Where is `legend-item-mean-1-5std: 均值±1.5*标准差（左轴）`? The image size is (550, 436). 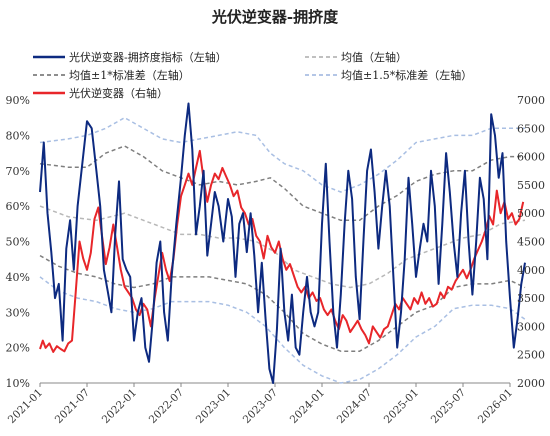 legend-item-mean-1-5std: 均值±1.5*标准差（左轴） is located at coordinates (388, 75).